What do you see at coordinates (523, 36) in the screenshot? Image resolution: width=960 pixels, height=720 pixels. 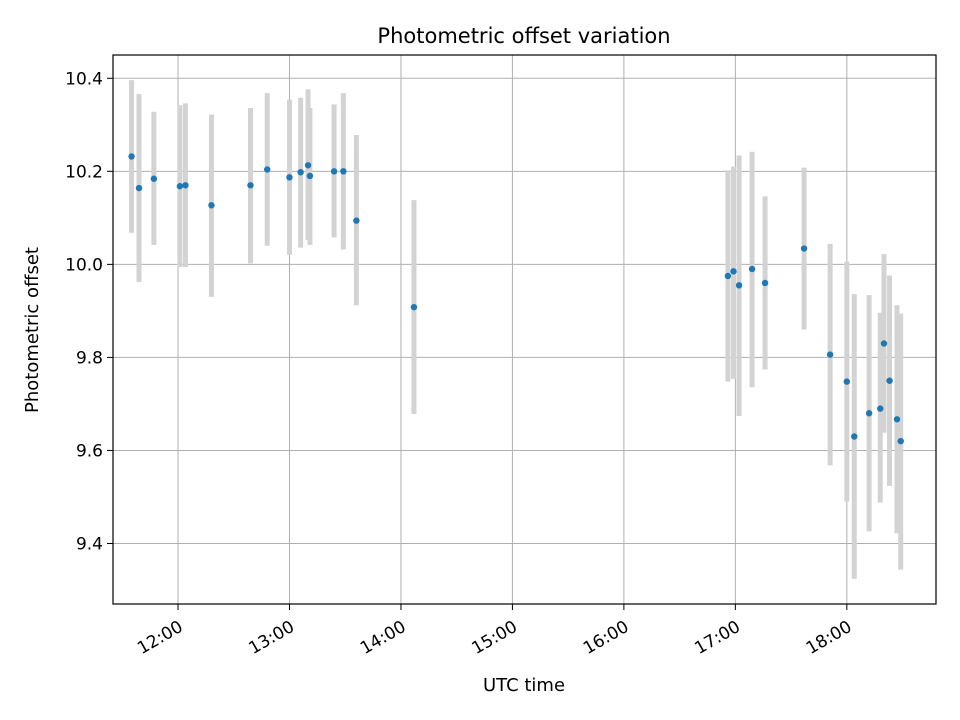 I see `chart-title: Photometric offset variation` at bounding box center [523, 36].